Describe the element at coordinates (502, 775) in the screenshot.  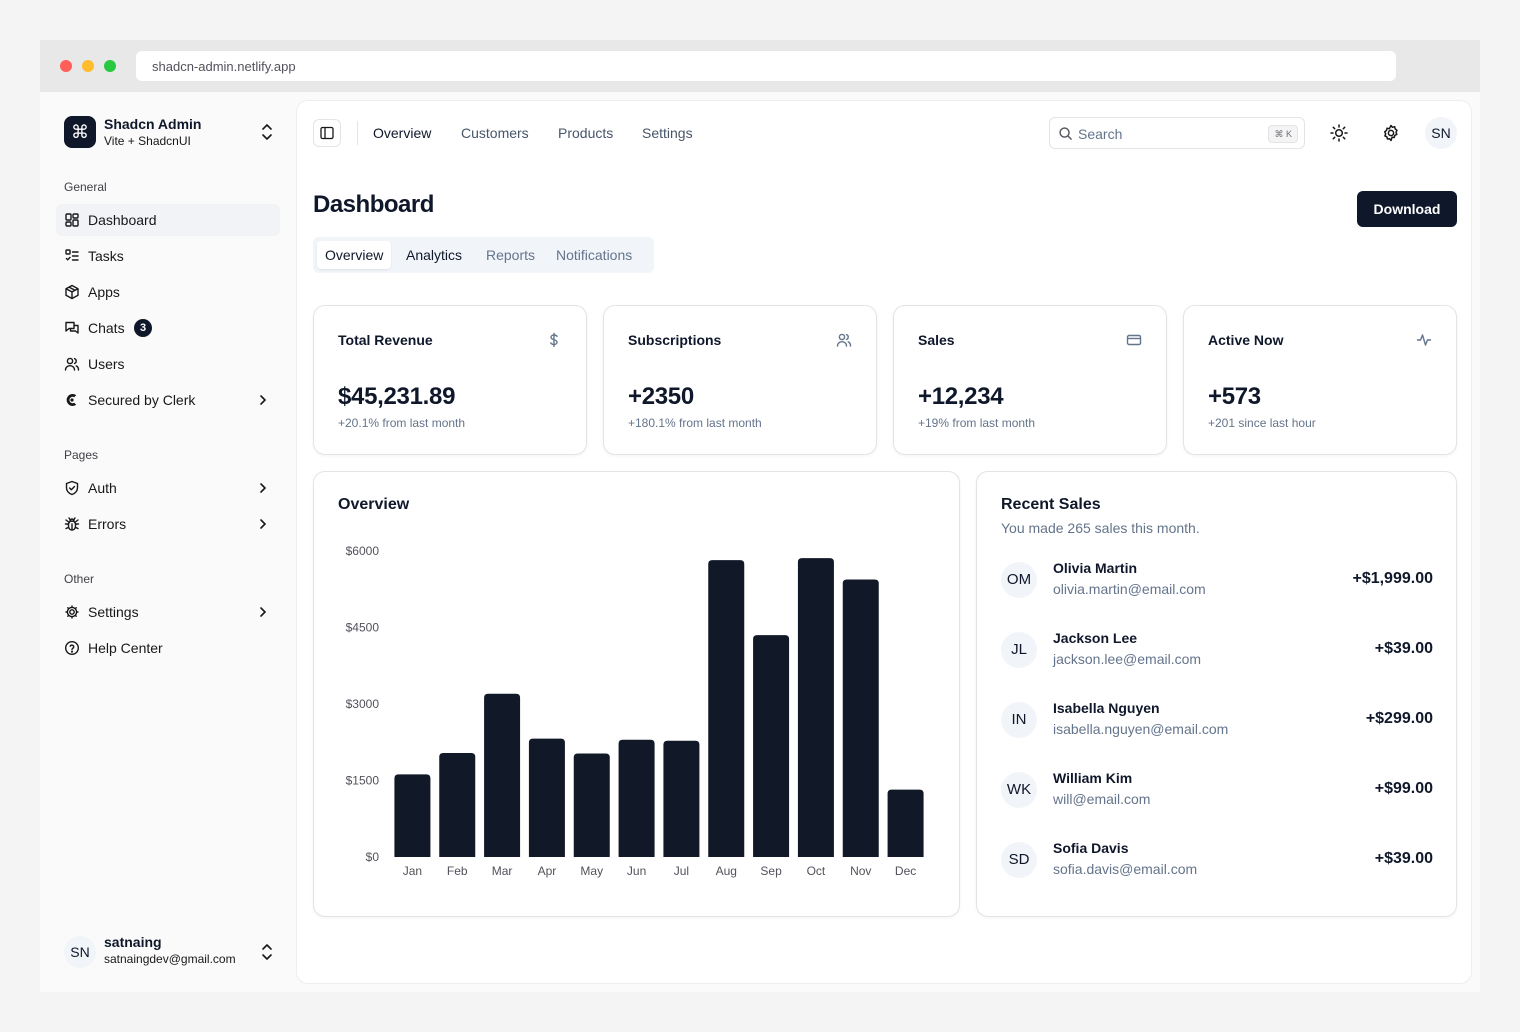
I see `bar-mar` at that location.